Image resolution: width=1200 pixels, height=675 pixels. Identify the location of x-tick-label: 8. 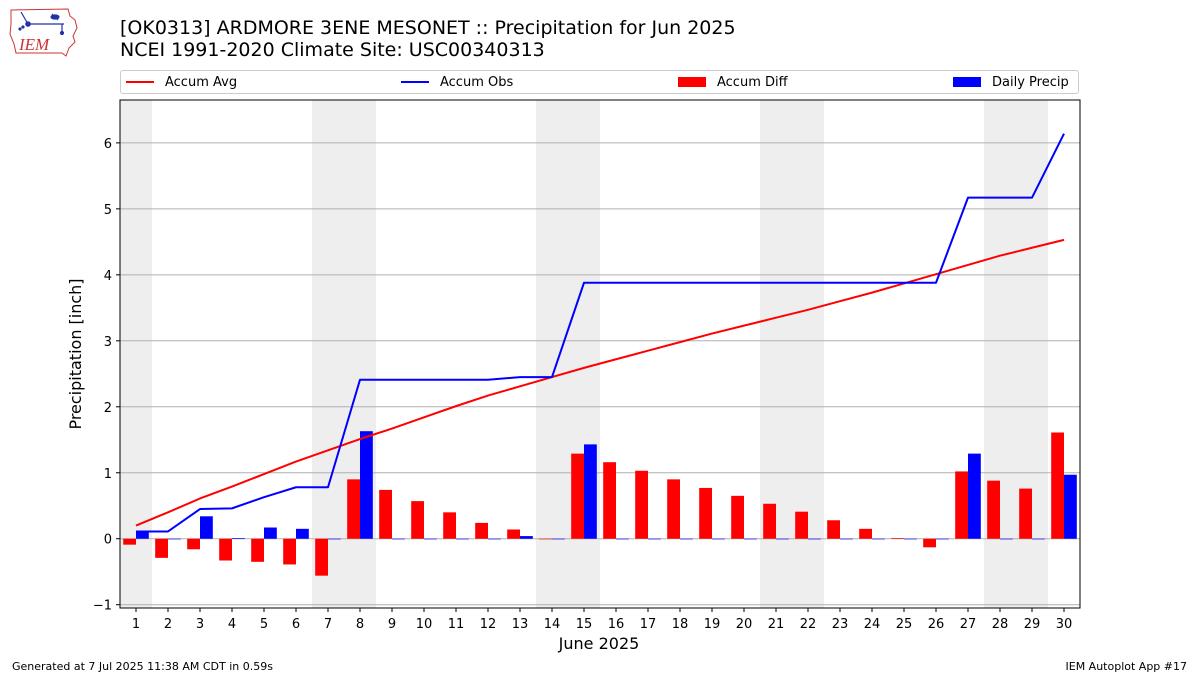
(360, 624).